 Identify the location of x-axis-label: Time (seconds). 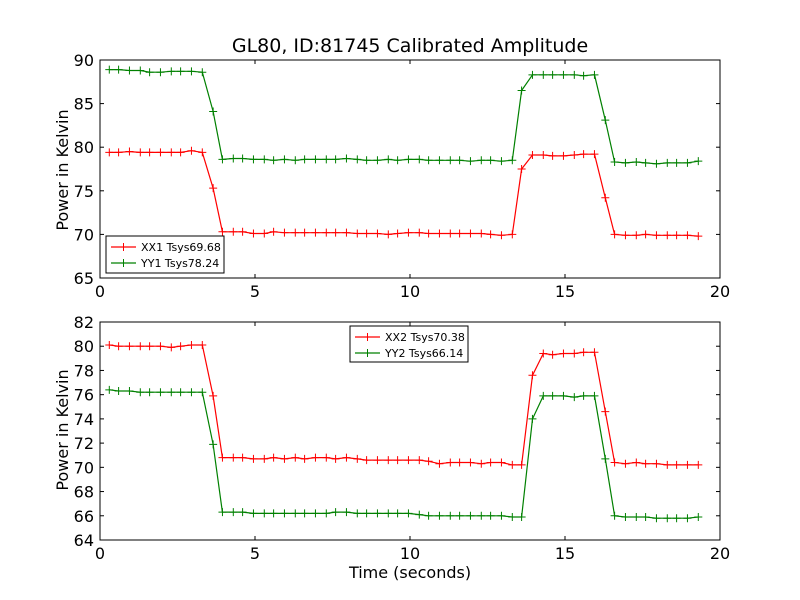
(409, 572).